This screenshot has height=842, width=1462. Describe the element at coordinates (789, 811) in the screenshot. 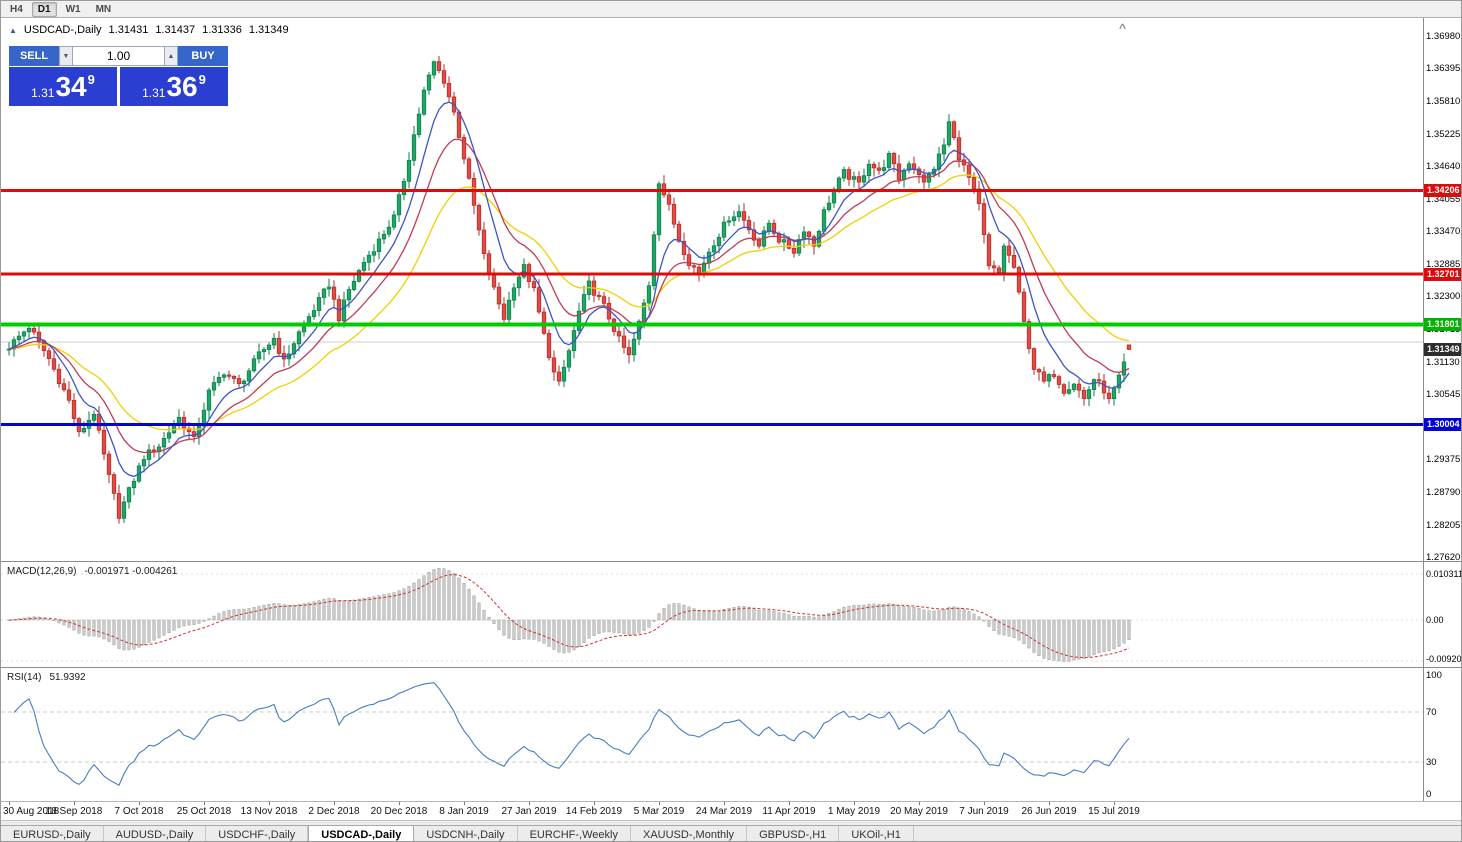

I see `date-label: 11 Apr 2019` at that location.